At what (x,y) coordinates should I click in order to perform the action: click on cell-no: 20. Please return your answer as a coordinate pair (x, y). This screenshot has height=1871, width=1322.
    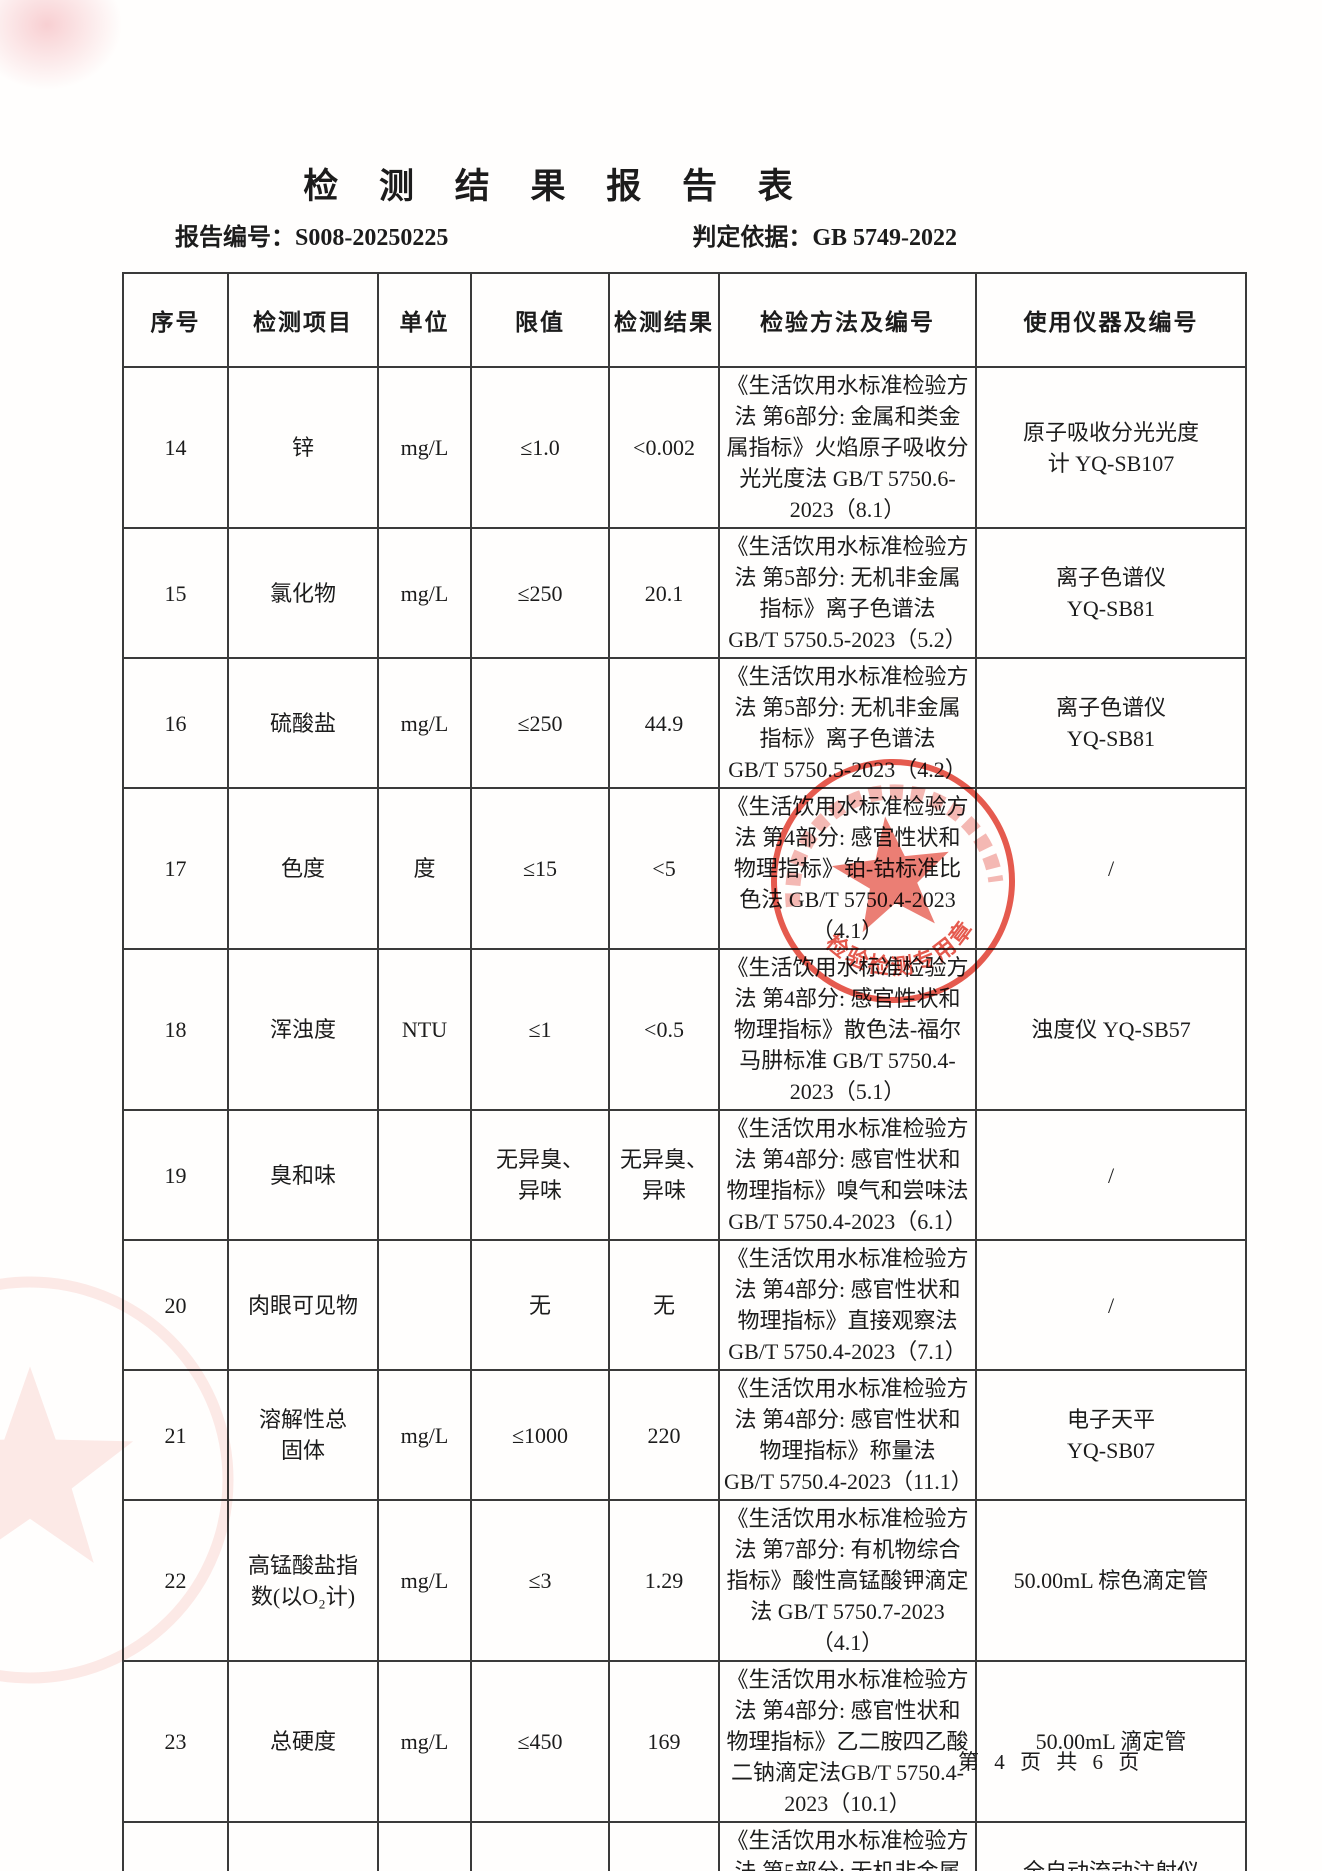
    Looking at the image, I should click on (175, 1305).